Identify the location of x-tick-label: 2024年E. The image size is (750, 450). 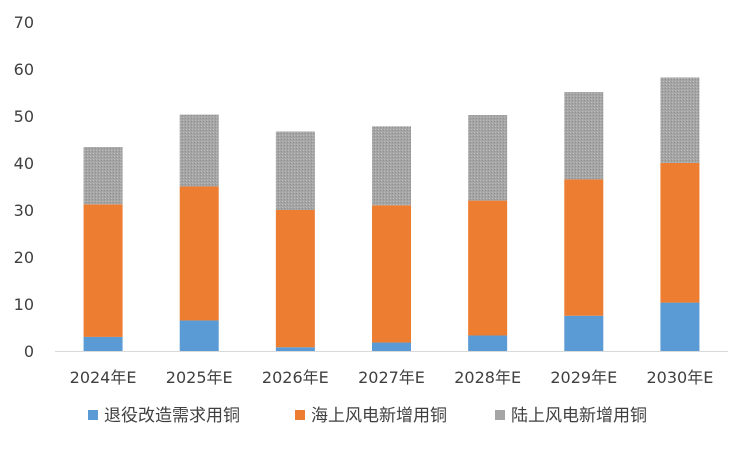
(103, 377).